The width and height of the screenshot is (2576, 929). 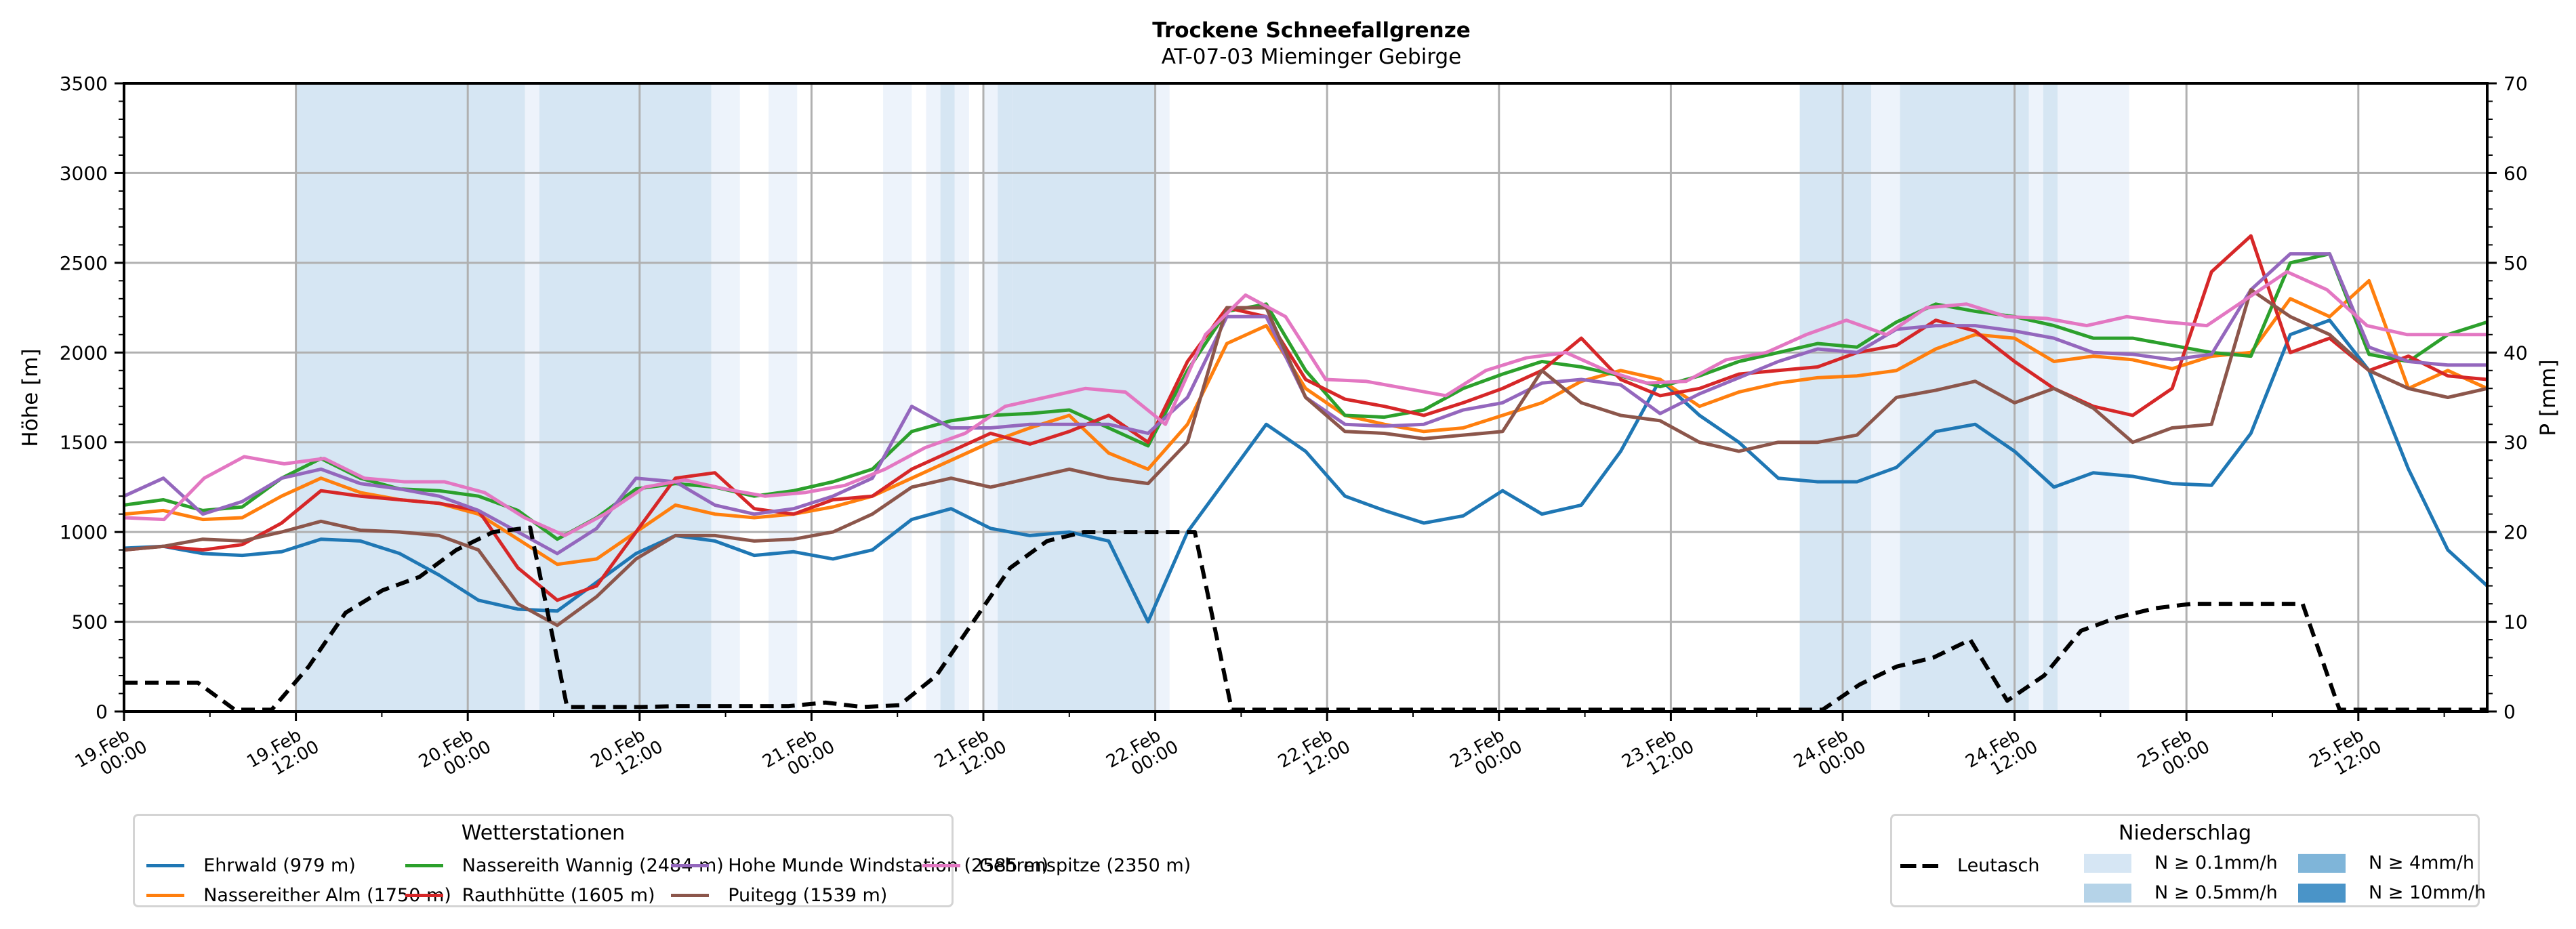 What do you see at coordinates (84, 173) in the screenshot?
I see `y-tick-label: 3000` at bounding box center [84, 173].